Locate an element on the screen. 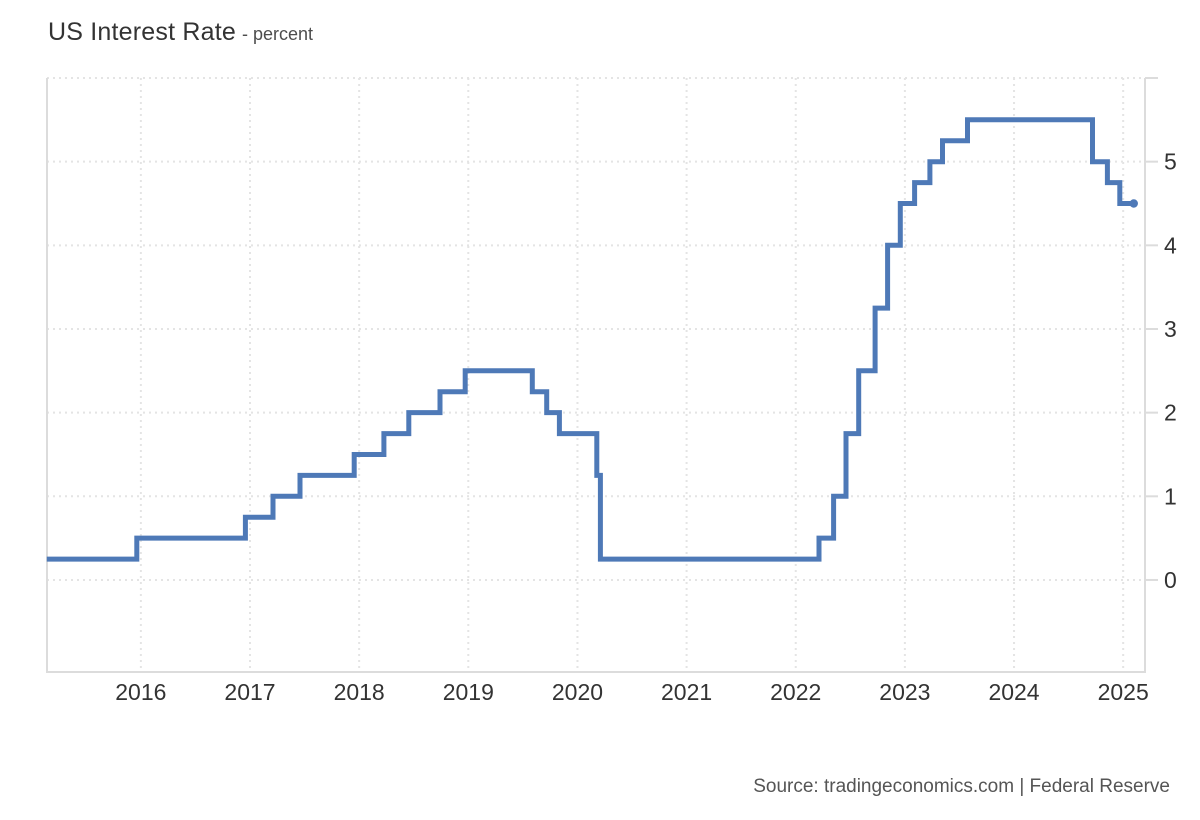 This screenshot has height=820, width=1200. x-tick-label: 2017 is located at coordinates (249, 692).